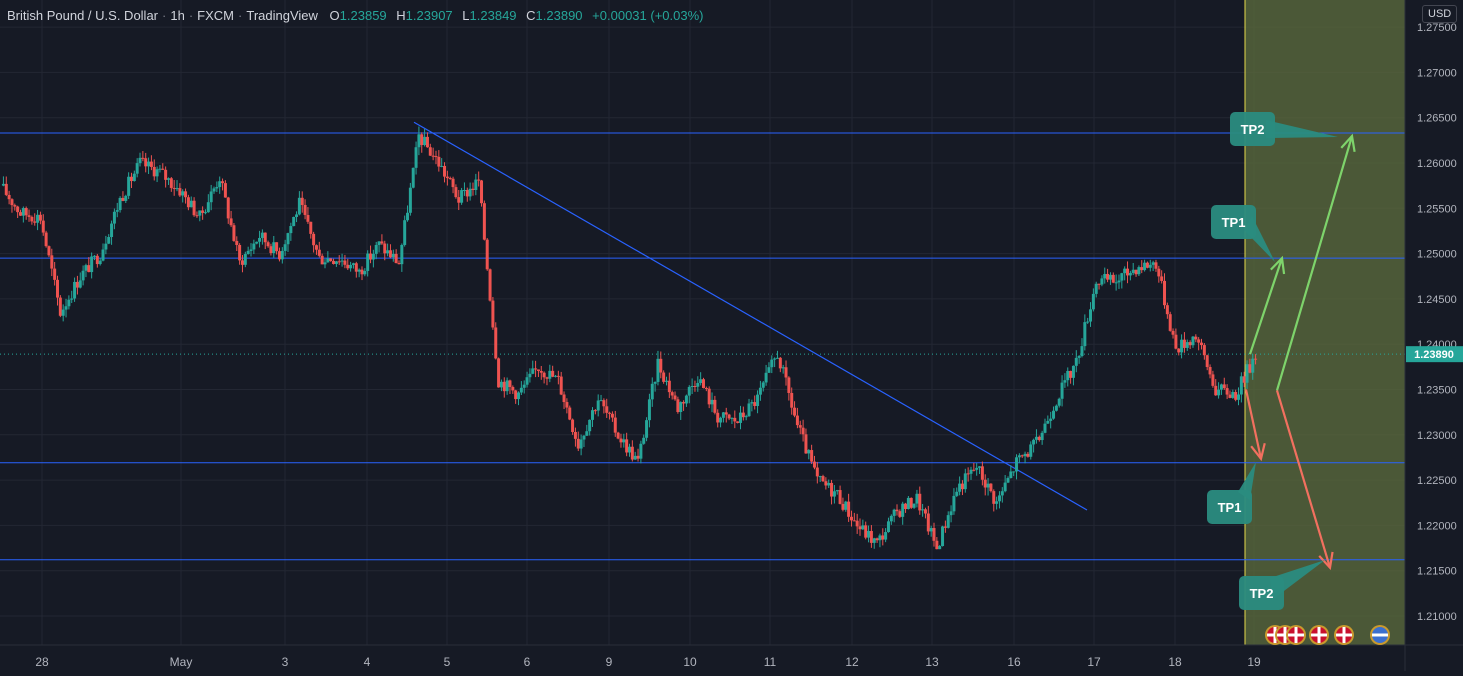  What do you see at coordinates (1302, 129) in the screenshot?
I see `tp2-up-callout-tail` at bounding box center [1302, 129].